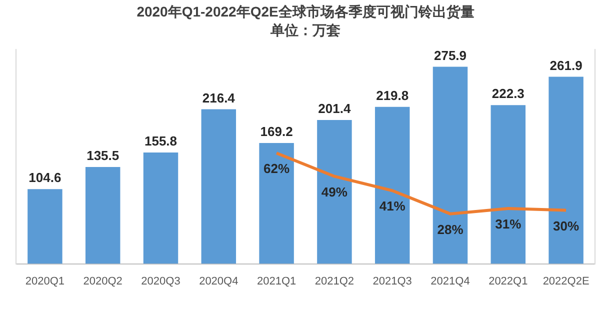  I want to click on x-tick-label: 2021Q1, so click(276, 281).